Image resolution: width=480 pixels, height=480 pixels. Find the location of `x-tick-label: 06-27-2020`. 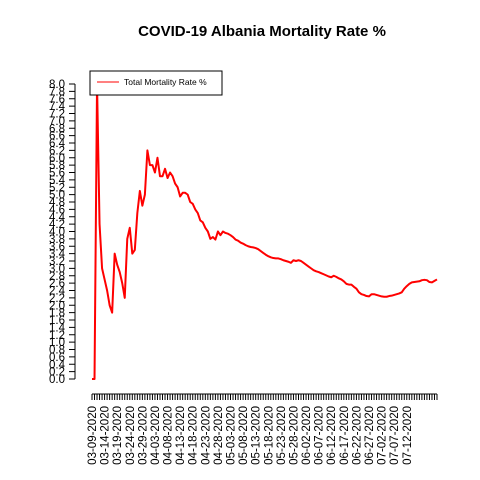

x-tick-label: 06-27-2020 is located at coordinates (370, 435).